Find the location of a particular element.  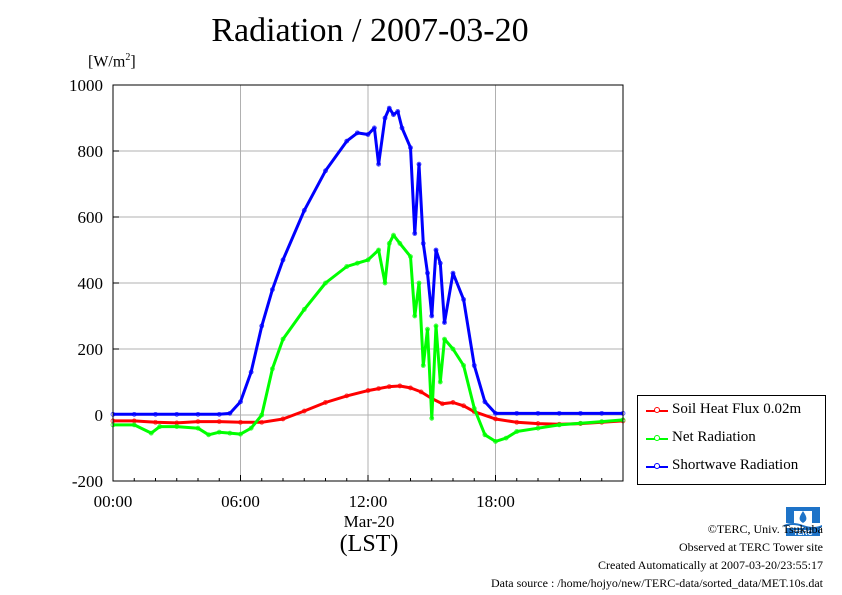

x-tick-label: 06:00 is located at coordinates (240, 501).